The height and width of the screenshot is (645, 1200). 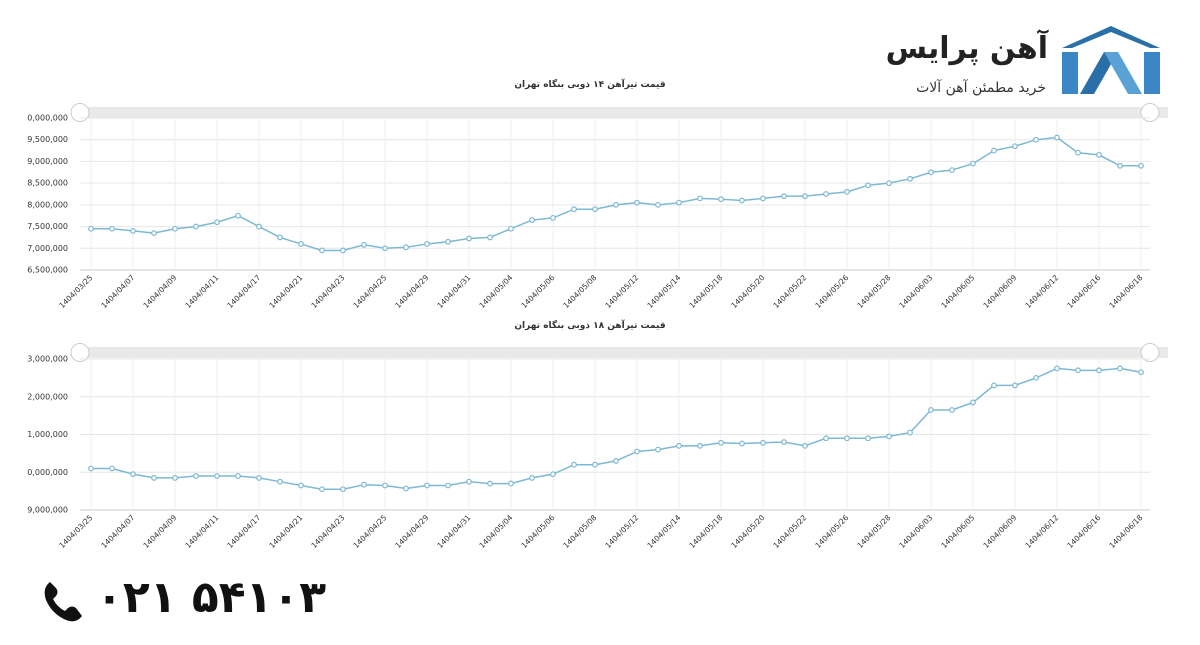 What do you see at coordinates (47, 396) in the screenshot?
I see `y-tick-label: 2,000,000` at bounding box center [47, 396].